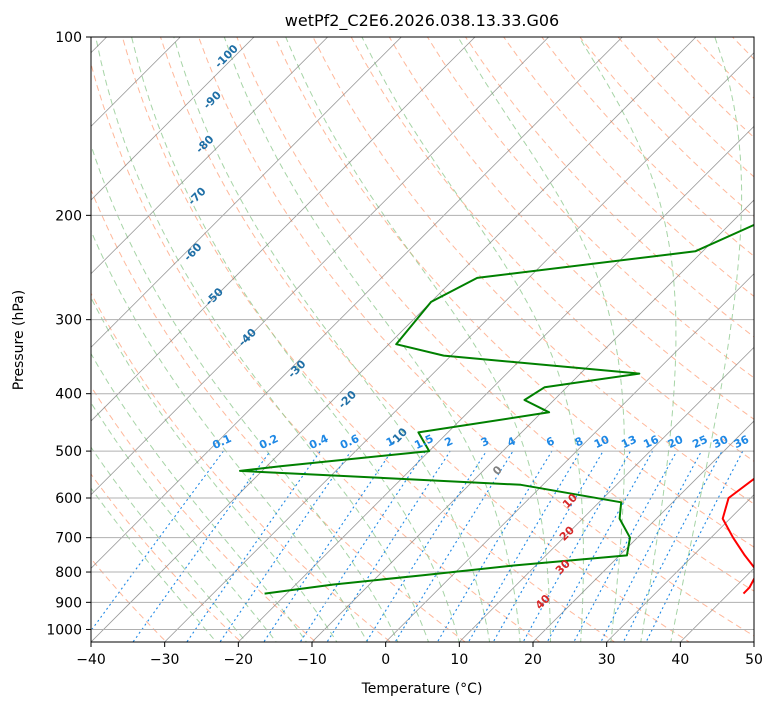  What do you see at coordinates (268, 442) in the screenshot?
I see `mixing-ratio-label: 0.2` at bounding box center [268, 442].